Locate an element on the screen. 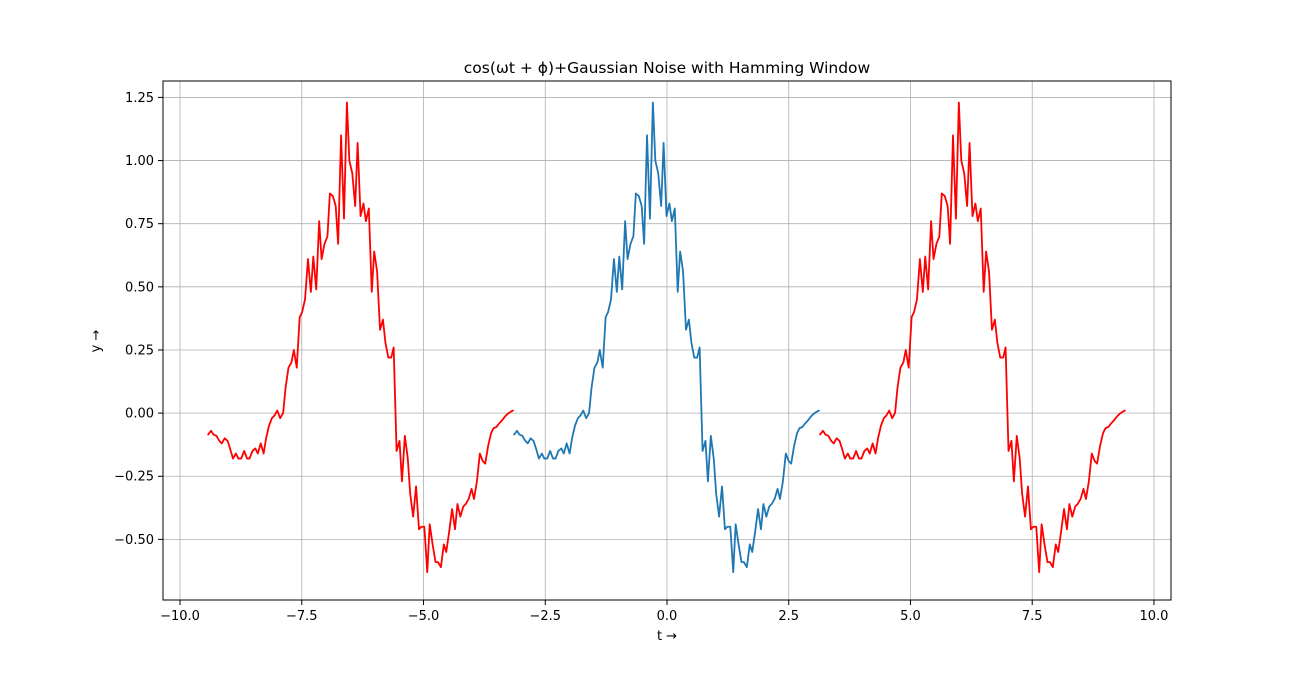 The height and width of the screenshot is (674, 1301). y-tick-label: −0.25 is located at coordinates (134, 477).